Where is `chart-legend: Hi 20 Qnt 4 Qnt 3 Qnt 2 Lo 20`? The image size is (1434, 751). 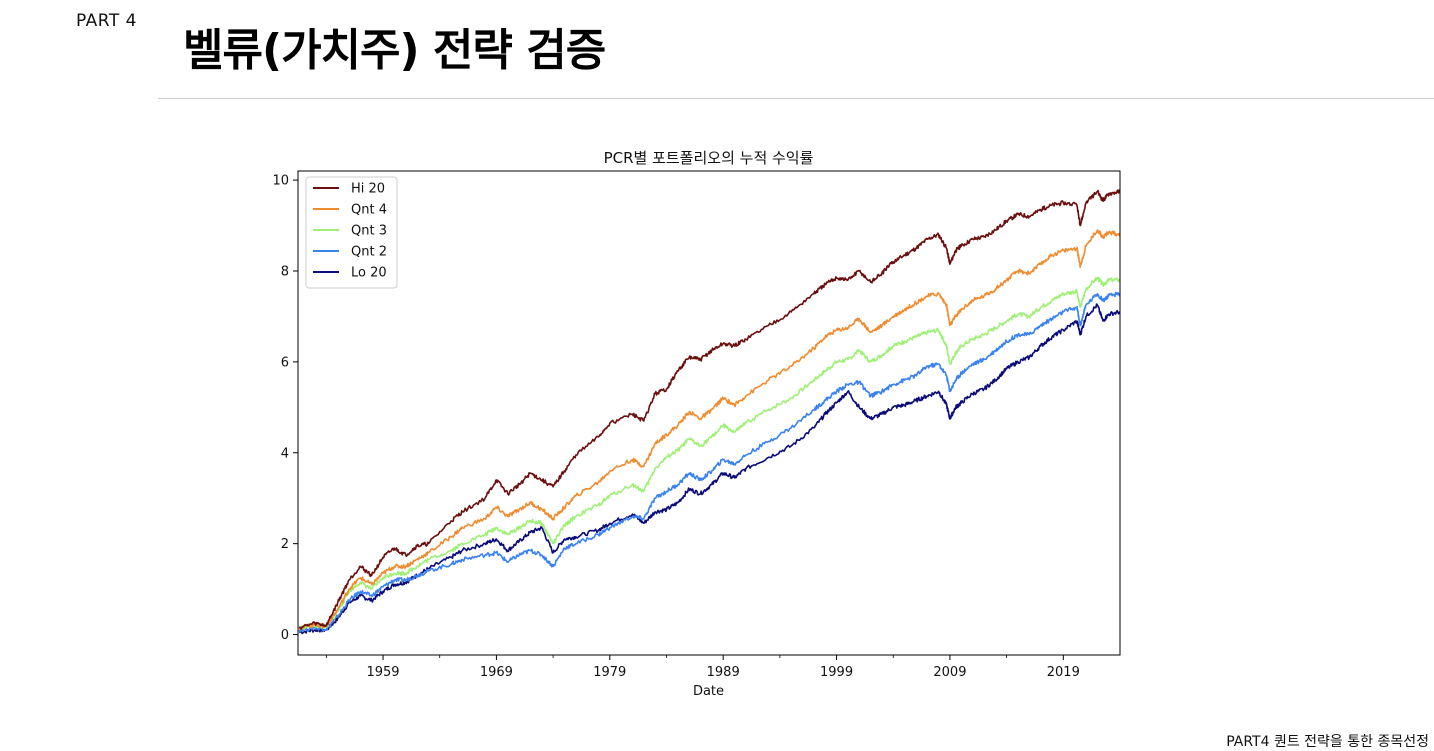 chart-legend: Hi 20 Qnt 4 Qnt 3 Qnt 2 Lo 20 is located at coordinates (351, 232).